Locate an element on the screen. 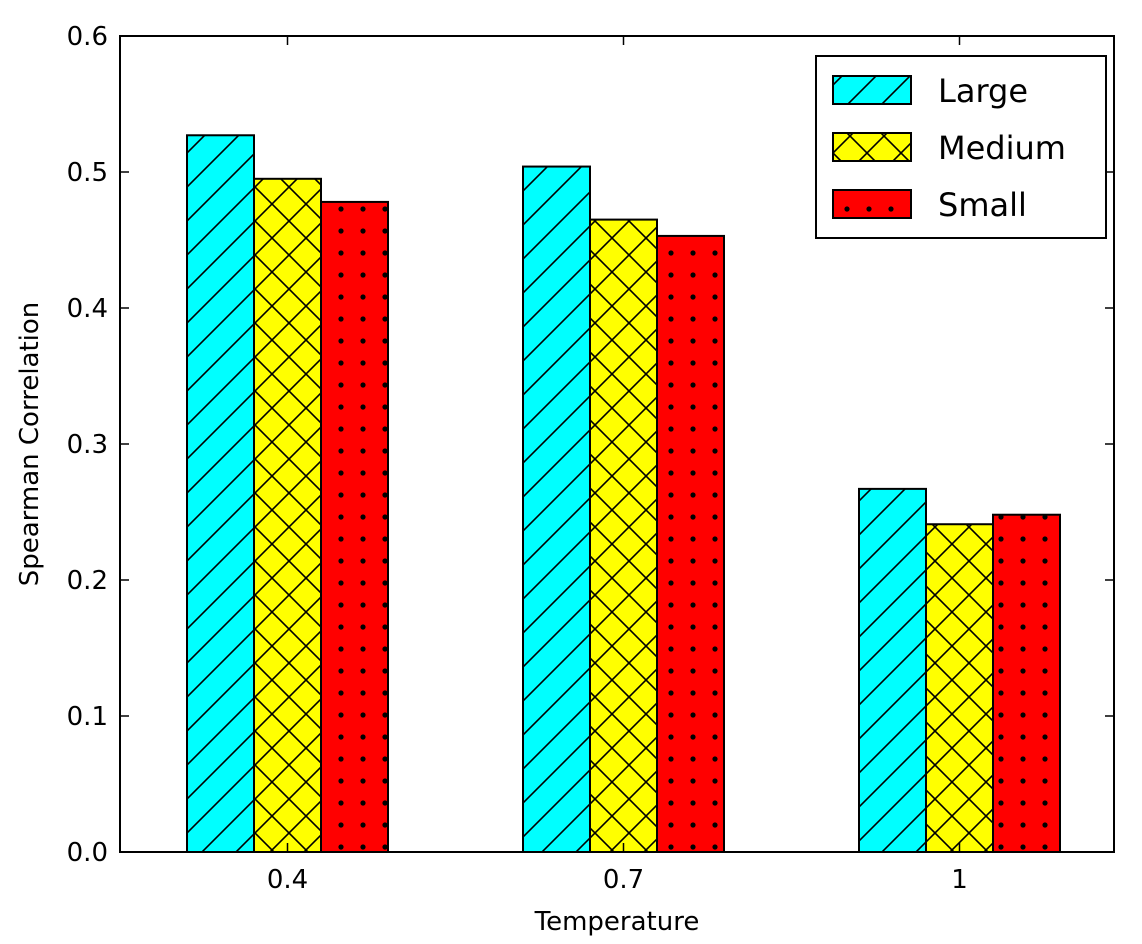  y-tick-label: 0.4 is located at coordinates (87, 309).